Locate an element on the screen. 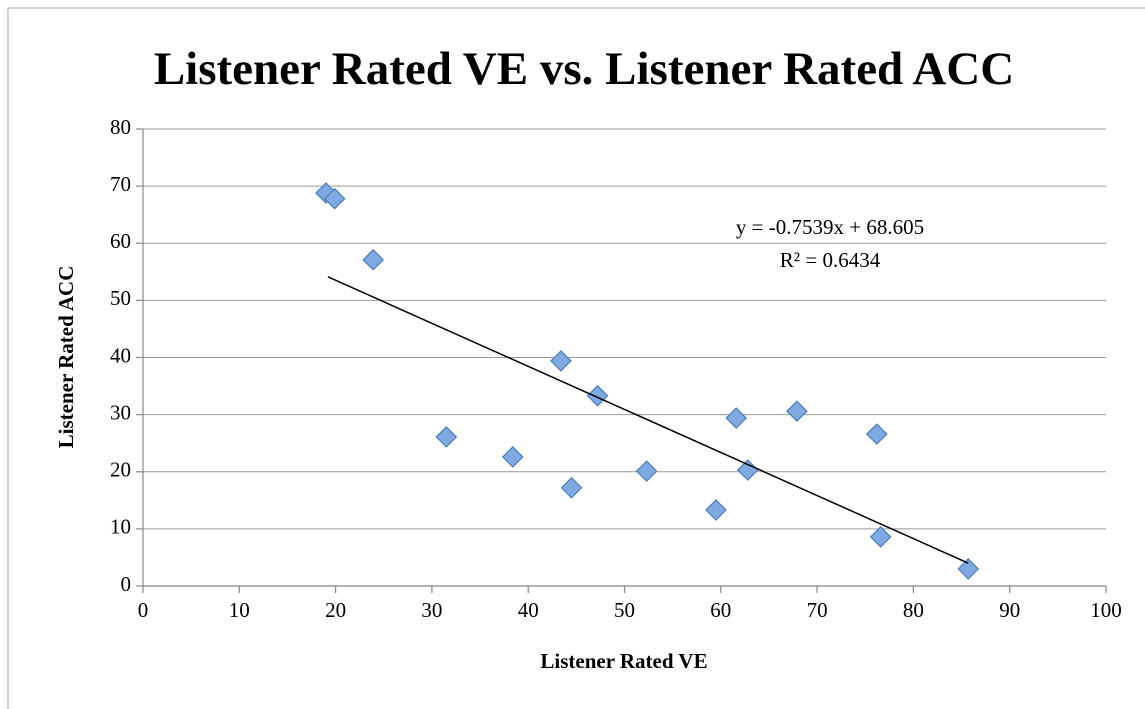 The image size is (1145, 709). x-tick-label: 30 is located at coordinates (431, 610).